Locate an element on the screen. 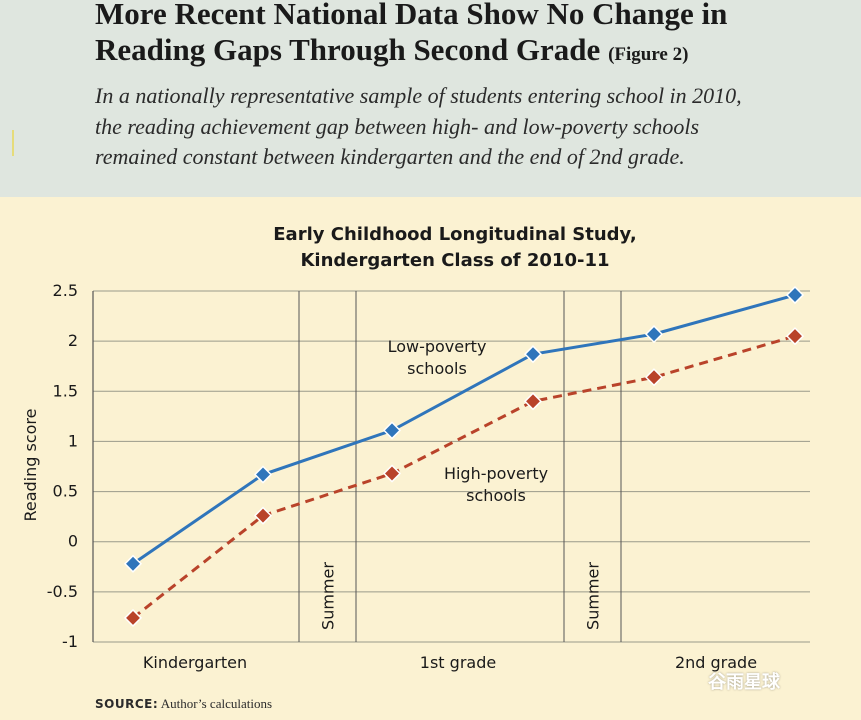  y-axis-label: Reading score is located at coordinates (30, 464).